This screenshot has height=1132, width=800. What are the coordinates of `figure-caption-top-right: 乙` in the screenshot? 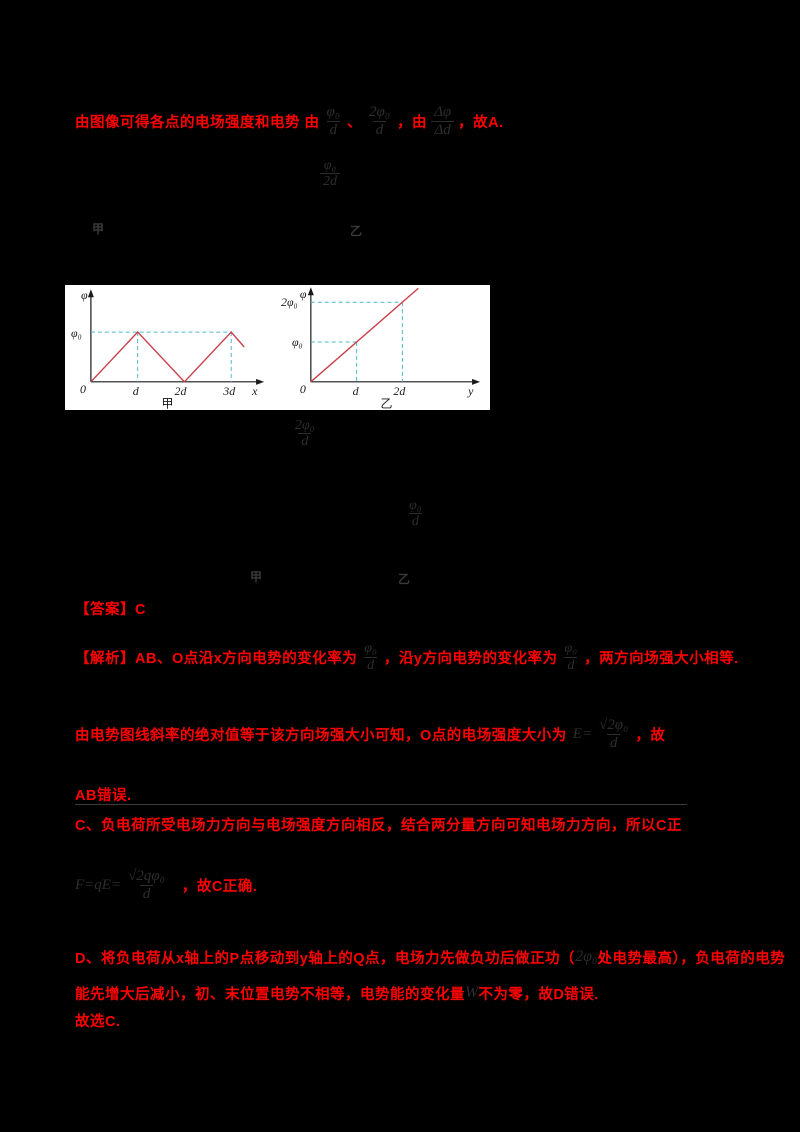 It's located at (356, 231).